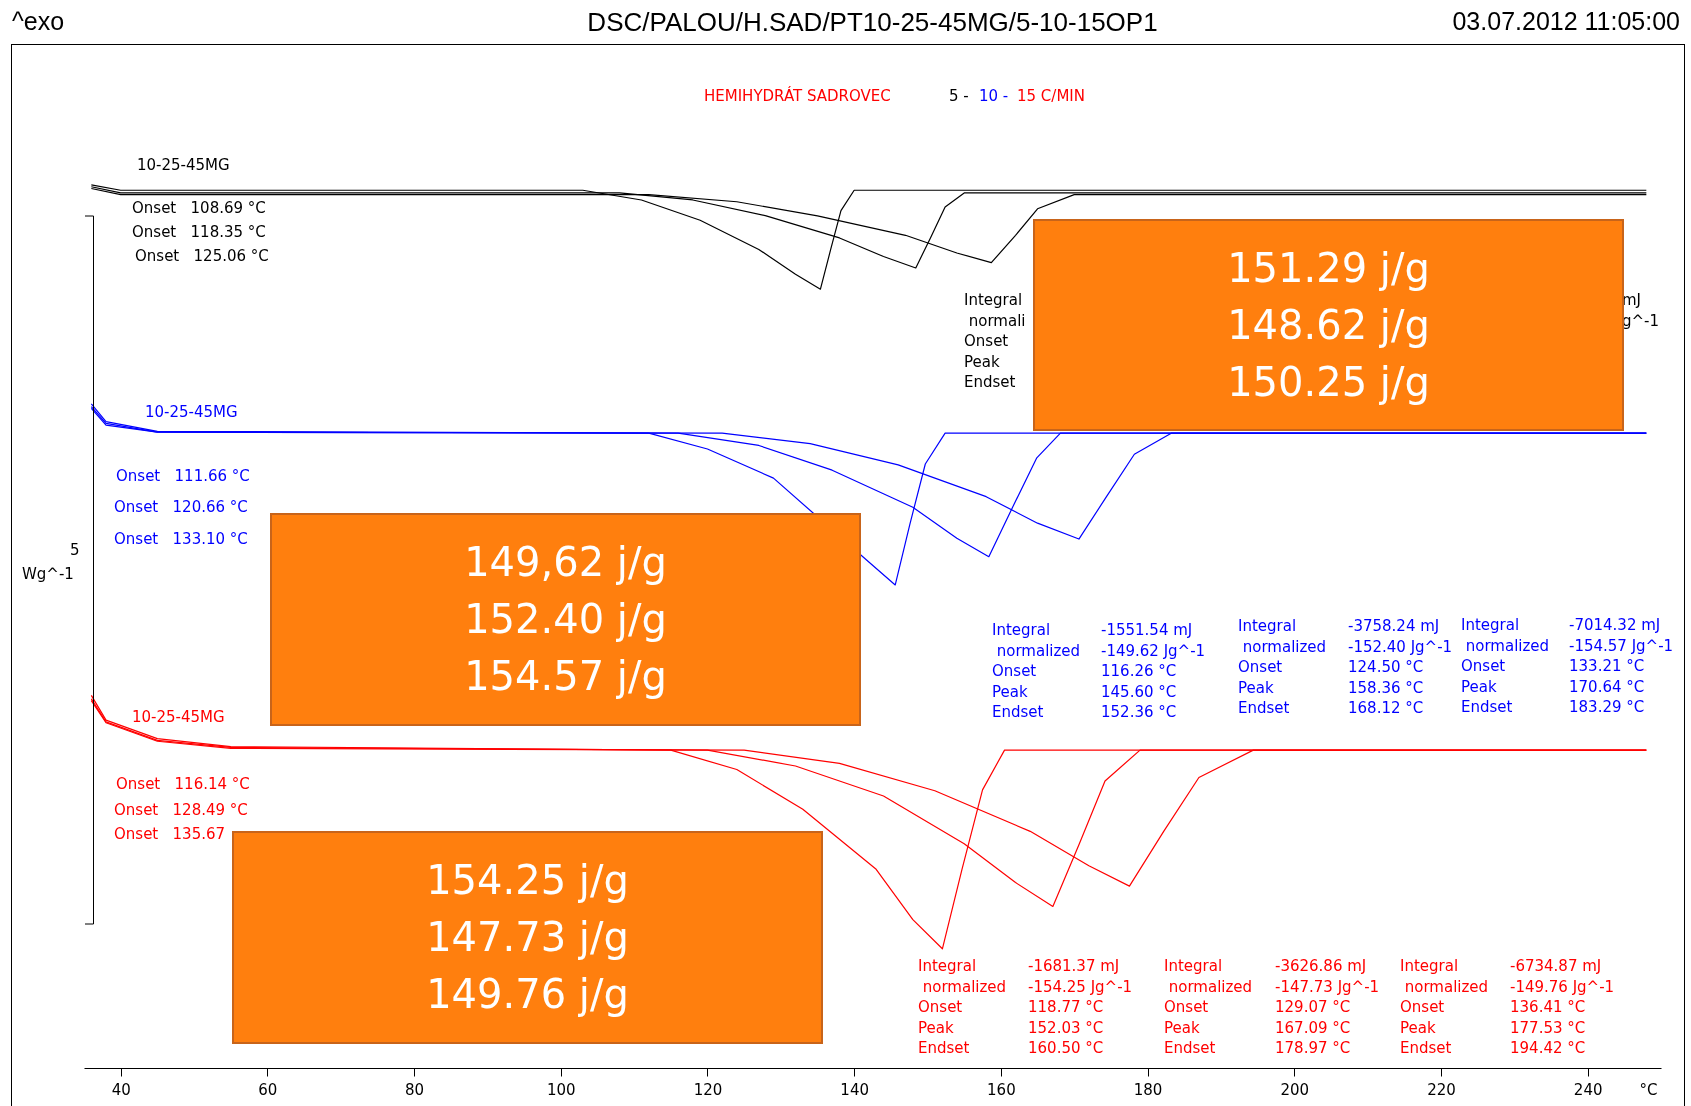 This screenshot has width=1691, height=1106. I want to click on text: 5 -, so click(959, 96).